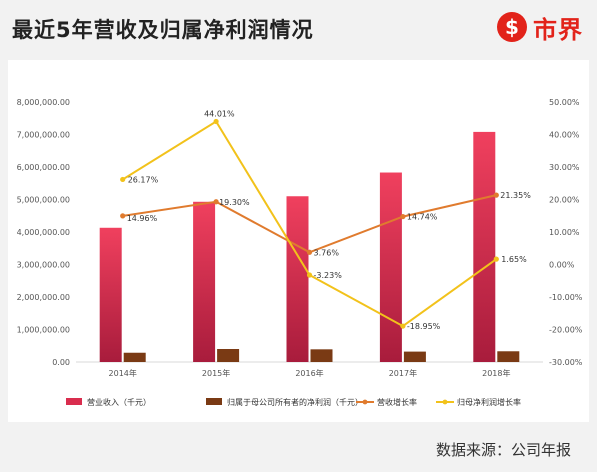 This screenshot has height=472, width=597. What do you see at coordinates (564, 102) in the screenshot?
I see `right-tick-label: 50.00%` at bounding box center [564, 102].